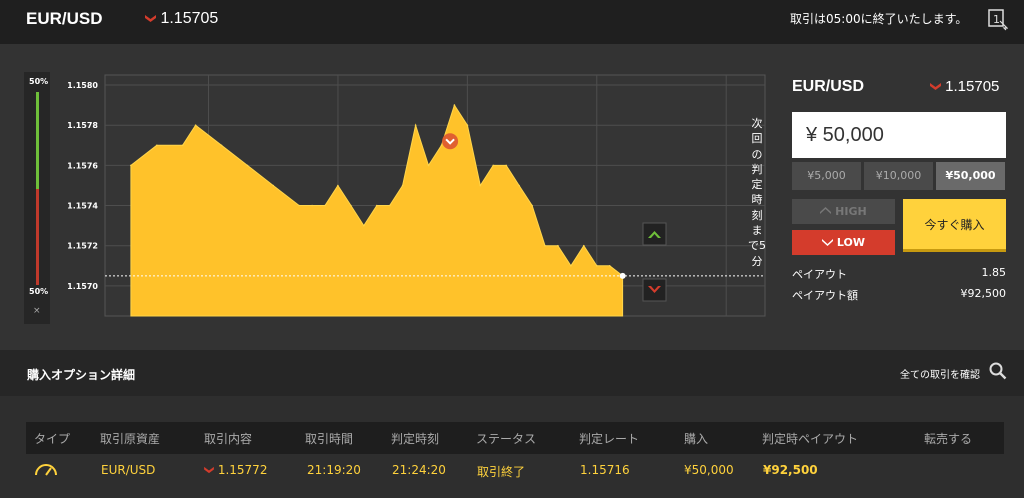  What do you see at coordinates (82, 206) in the screenshot?
I see `y-tick-label: 1.1574` at bounding box center [82, 206].